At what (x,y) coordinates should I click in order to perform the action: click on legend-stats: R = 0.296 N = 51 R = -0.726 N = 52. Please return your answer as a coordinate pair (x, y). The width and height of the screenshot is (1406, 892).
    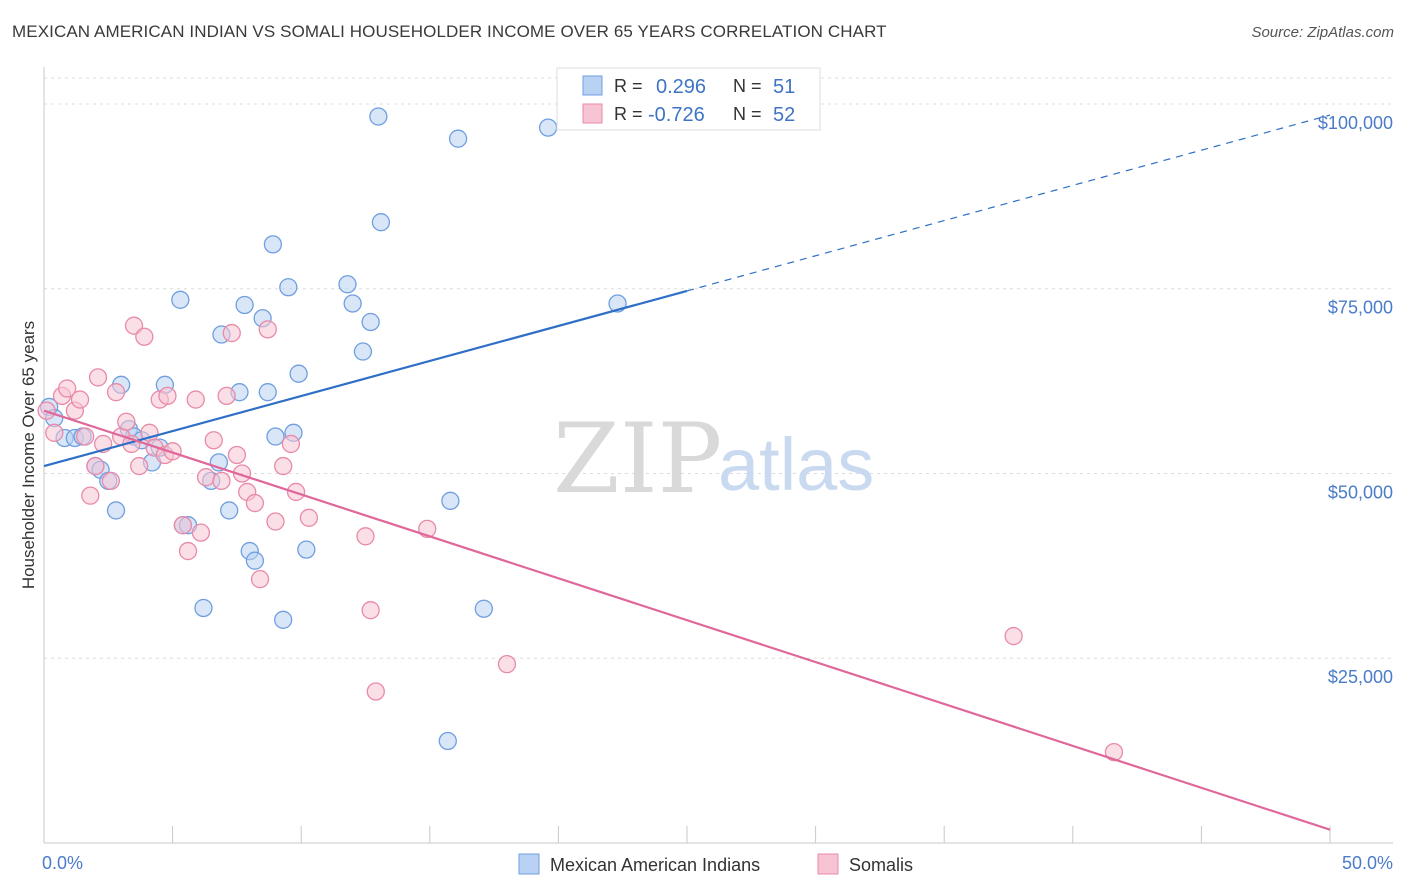
    Looking at the image, I should click on (688, 99).